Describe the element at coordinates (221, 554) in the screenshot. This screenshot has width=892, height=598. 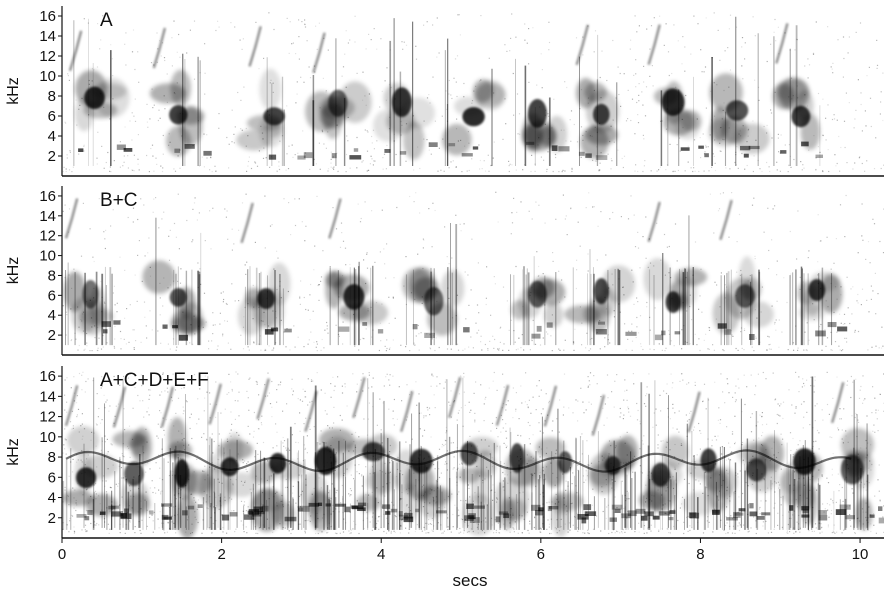
I see `x-tick-label: 2` at that location.